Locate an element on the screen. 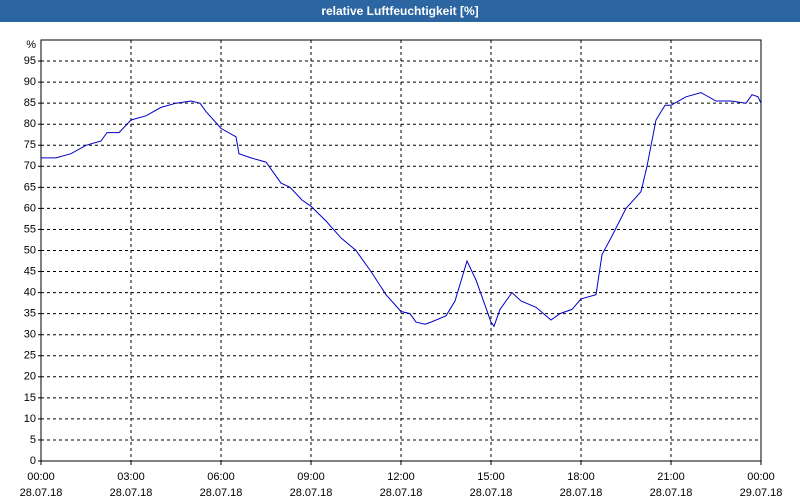 The height and width of the screenshot is (500, 800). y-tick-label: 15 is located at coordinates (30, 398).